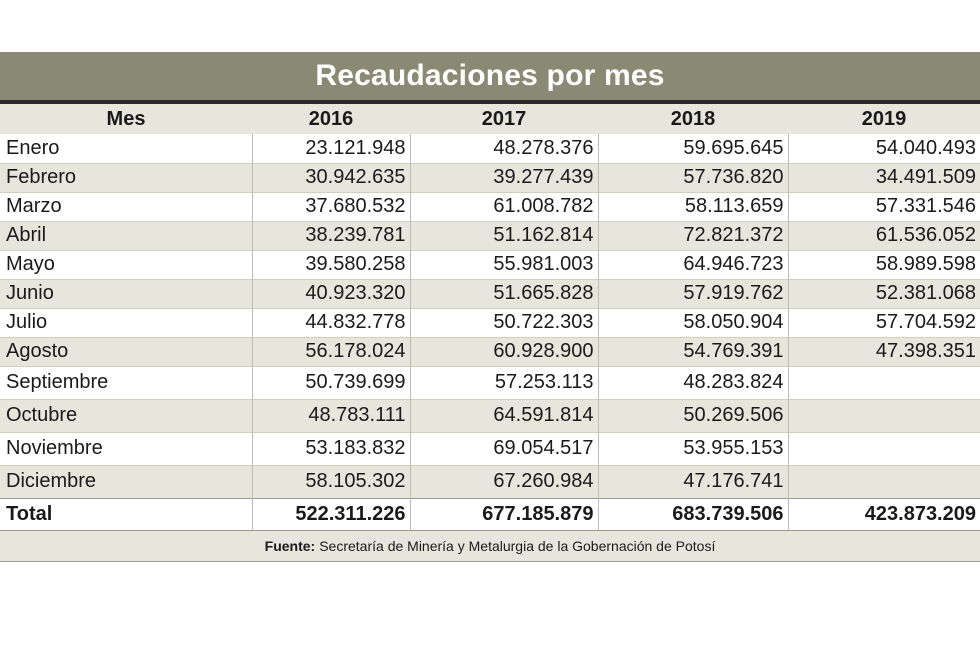 This screenshot has height=653, width=980. Describe the element at coordinates (692, 264) in the screenshot. I see `cell-value-2018: 64.946.723` at that location.